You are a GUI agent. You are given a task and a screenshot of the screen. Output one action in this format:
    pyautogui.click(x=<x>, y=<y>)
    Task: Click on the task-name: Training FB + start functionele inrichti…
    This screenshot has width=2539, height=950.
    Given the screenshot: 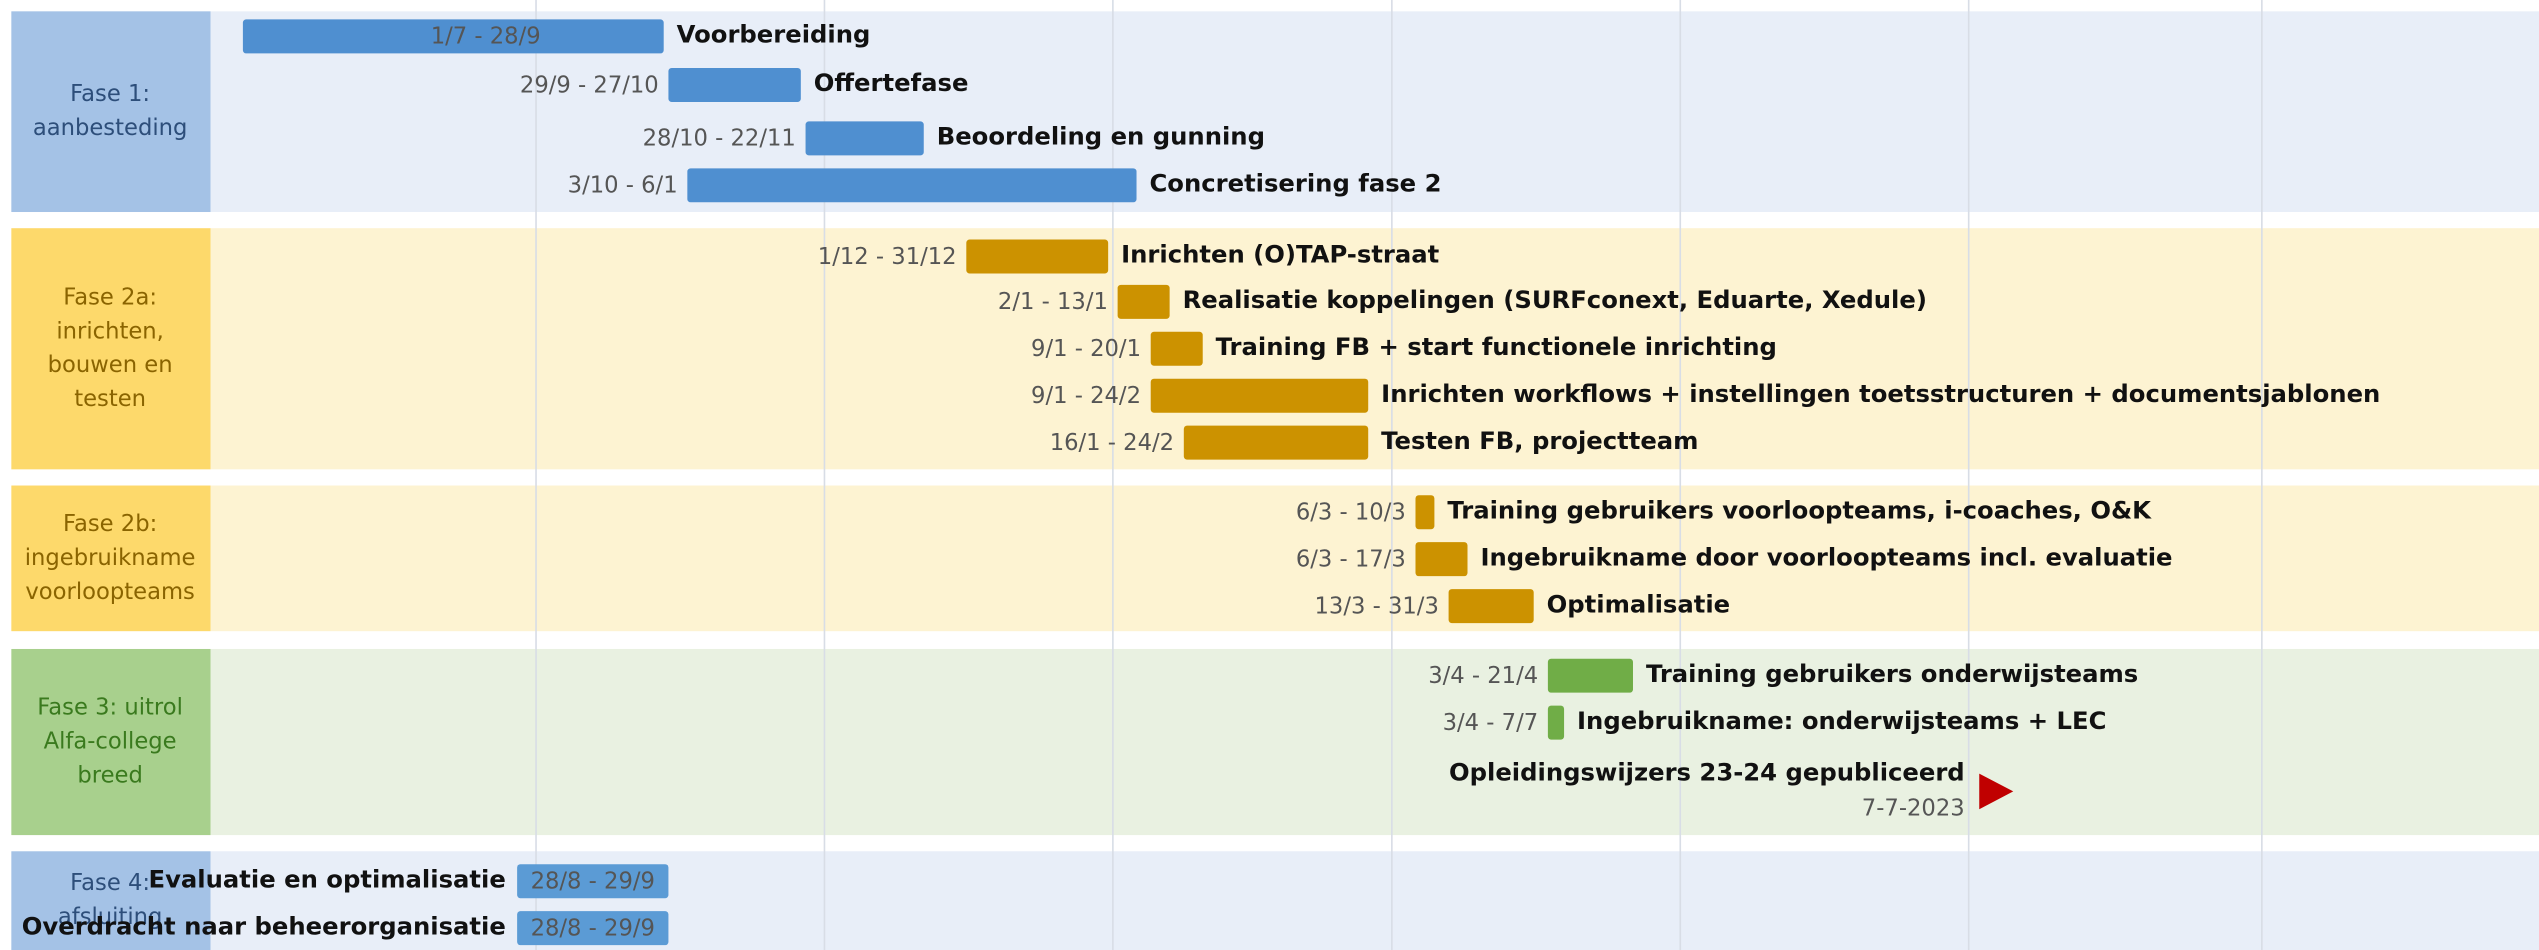 What is the action you would take?
    pyautogui.click(x=1496, y=346)
    